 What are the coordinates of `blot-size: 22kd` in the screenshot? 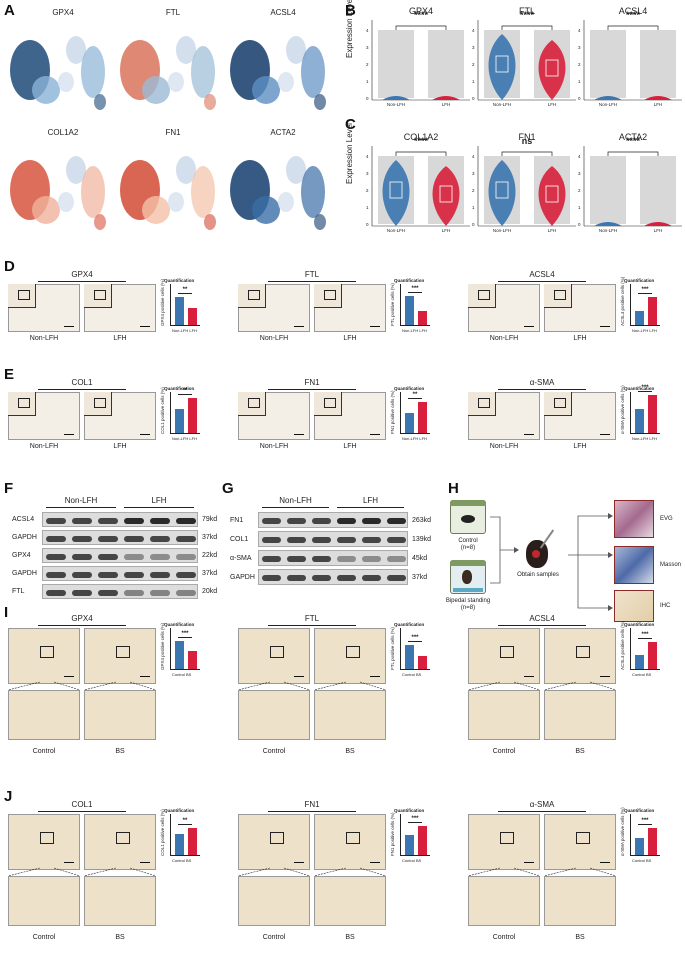 It's located at (210, 555).